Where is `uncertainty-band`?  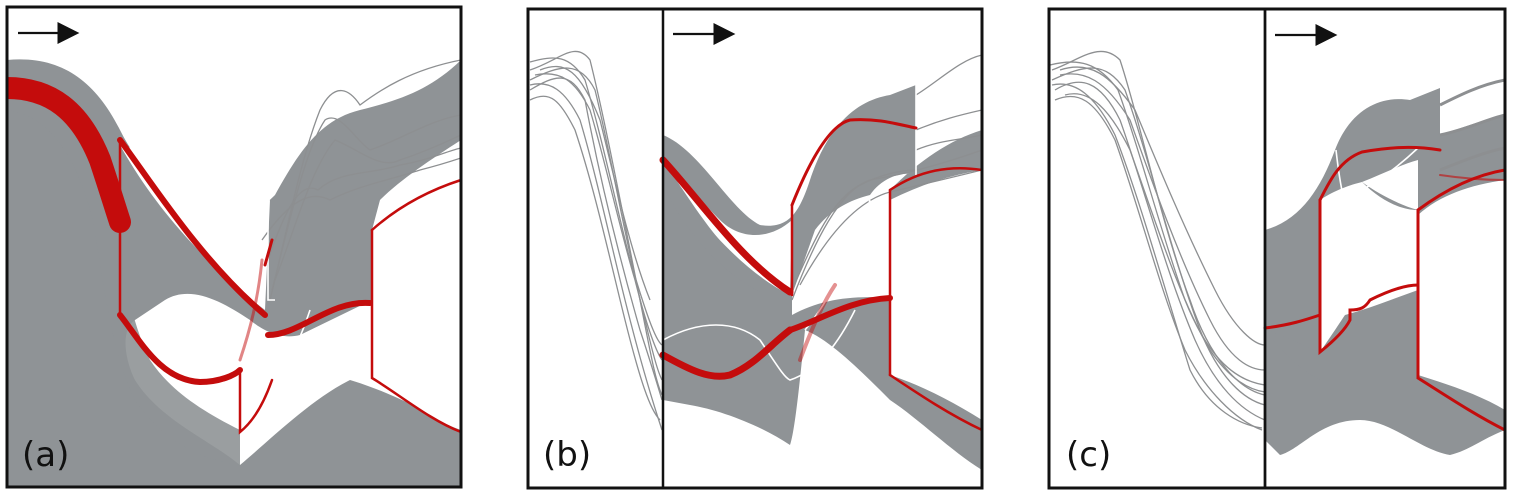
uncertainty-band is located at coordinates (123, 270).